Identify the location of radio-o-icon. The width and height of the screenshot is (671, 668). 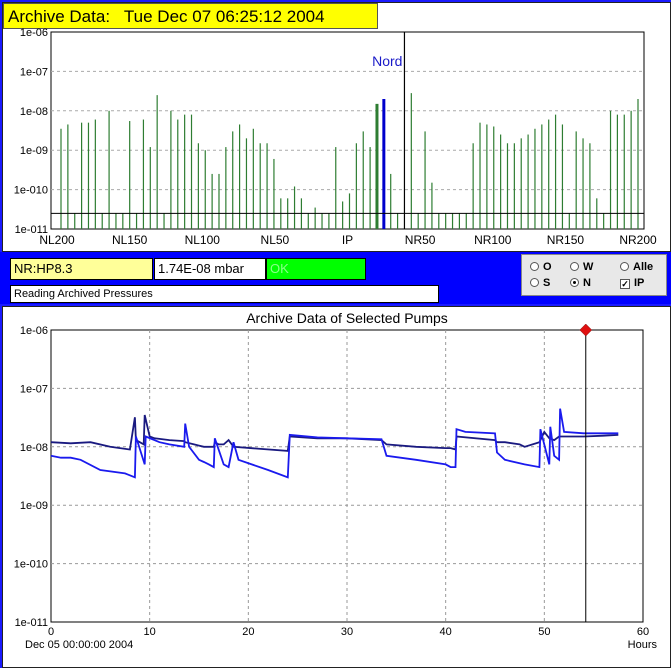
(534, 266).